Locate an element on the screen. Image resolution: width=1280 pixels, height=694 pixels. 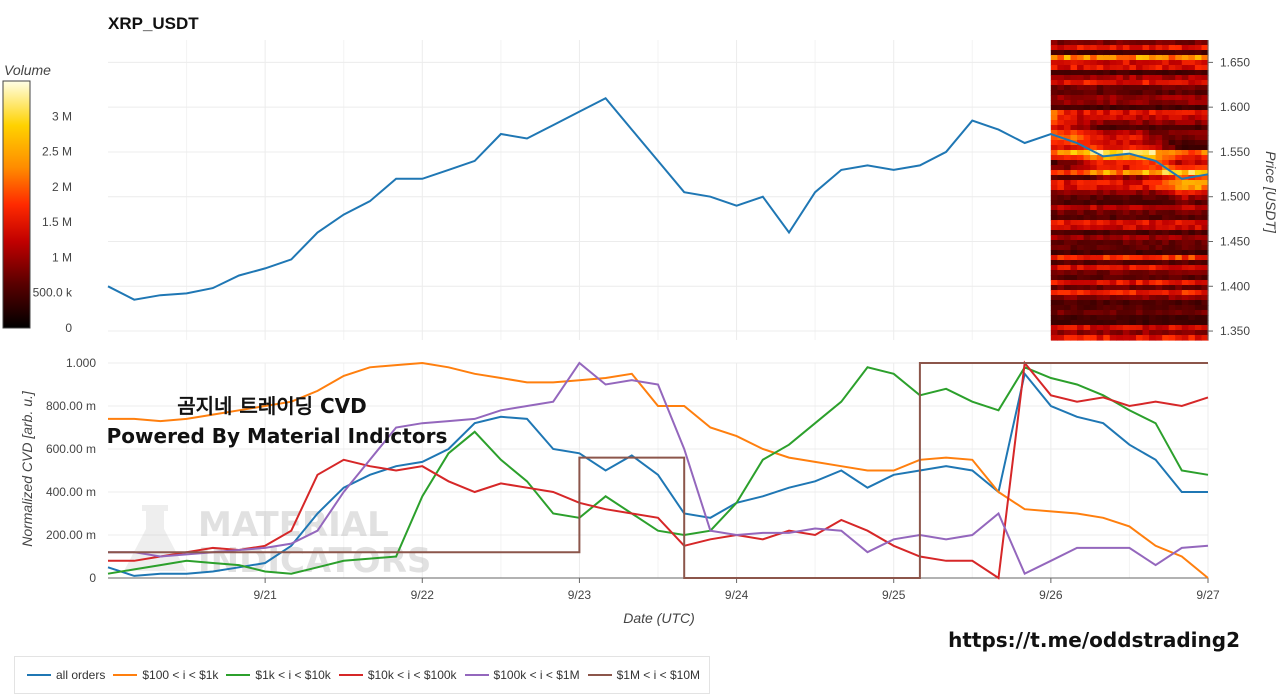
legend-item: $100k < i < $1M is located at coordinates (522, 675).